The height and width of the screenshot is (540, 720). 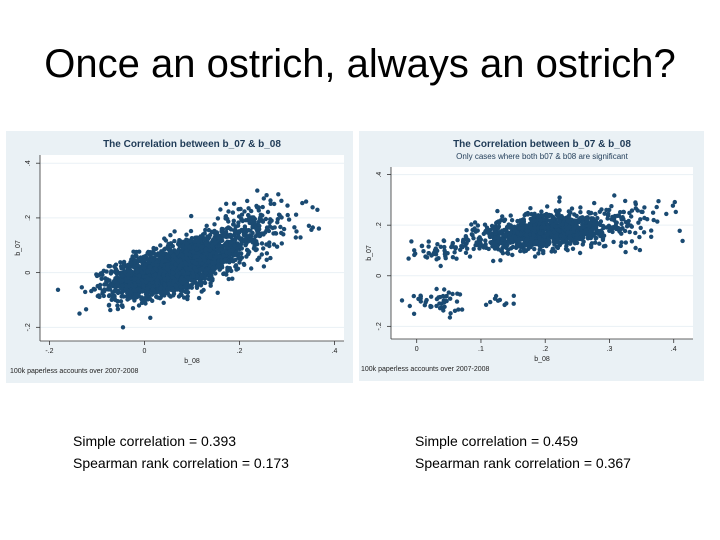 What do you see at coordinates (192, 144) in the screenshot?
I see `chart-title: The Correlation between b_07 & b_08` at bounding box center [192, 144].